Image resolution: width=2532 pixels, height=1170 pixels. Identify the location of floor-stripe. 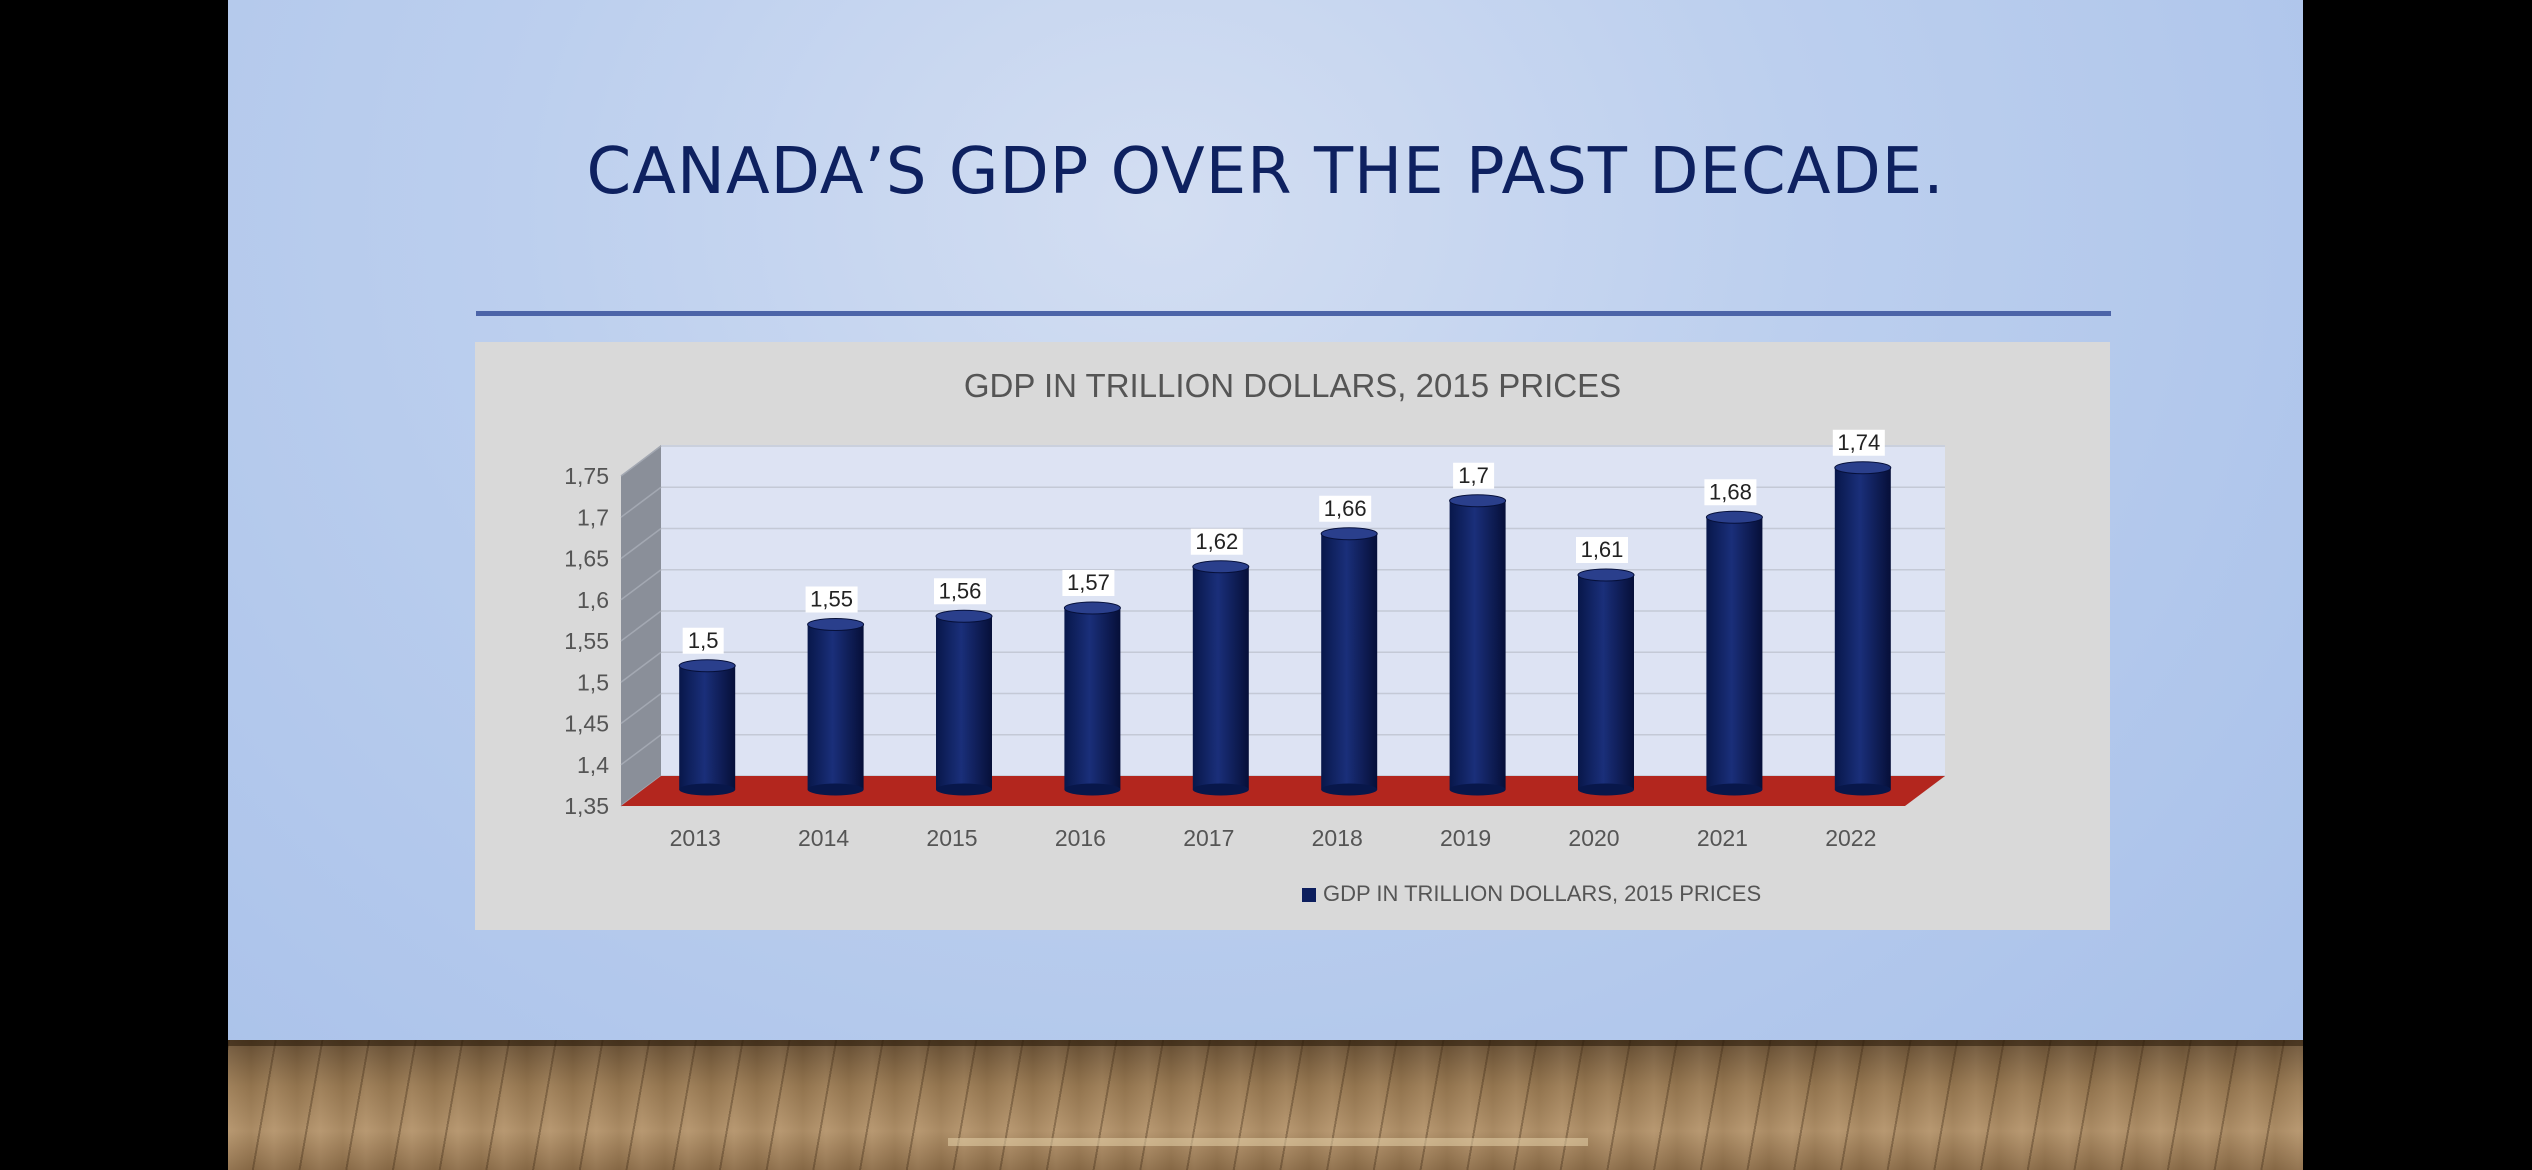
(1268, 1142).